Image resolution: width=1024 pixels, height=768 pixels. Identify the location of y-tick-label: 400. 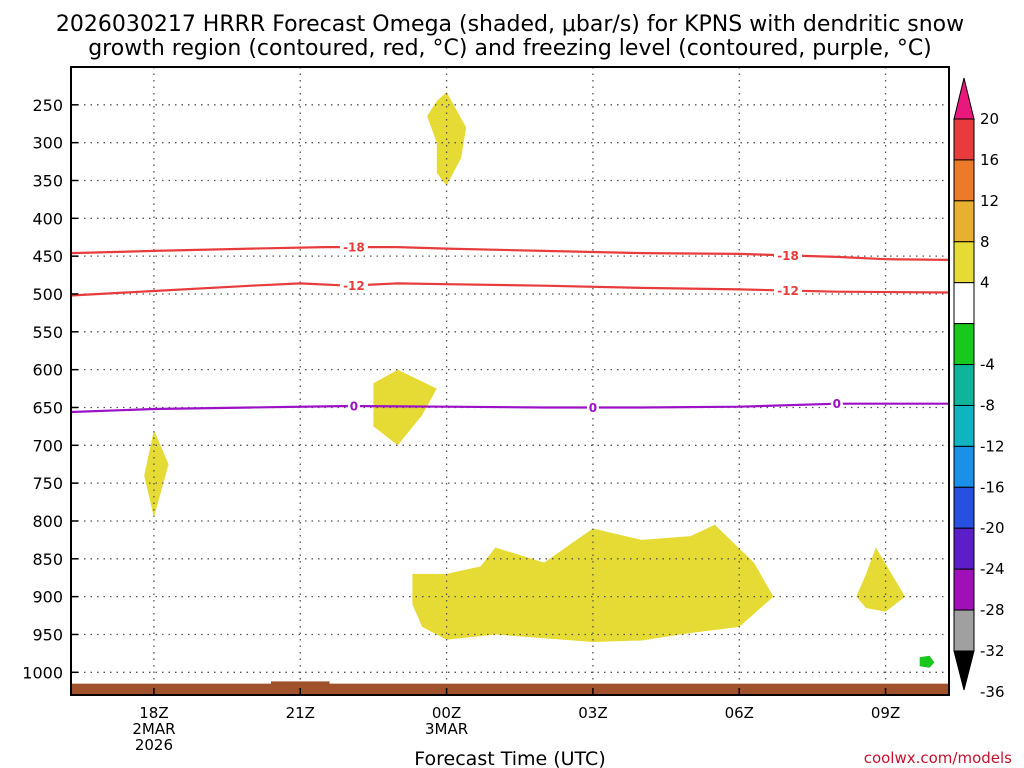
(47, 218).